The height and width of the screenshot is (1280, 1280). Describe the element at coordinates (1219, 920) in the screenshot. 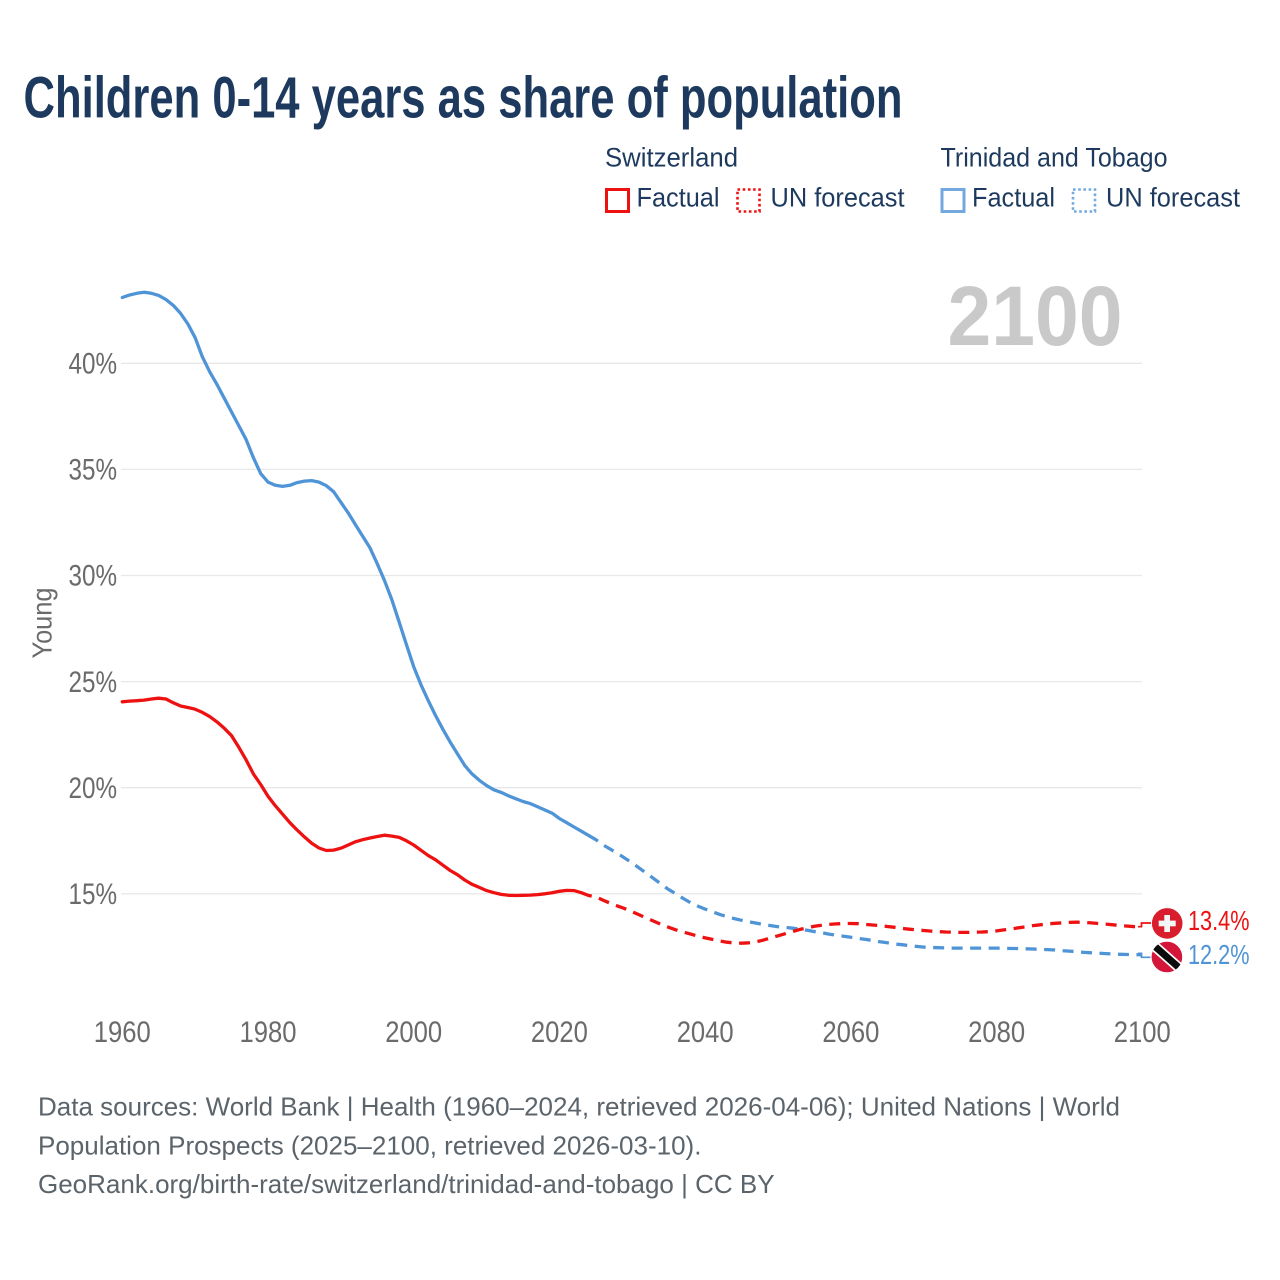

I see `svg-text: 13.4%` at that location.